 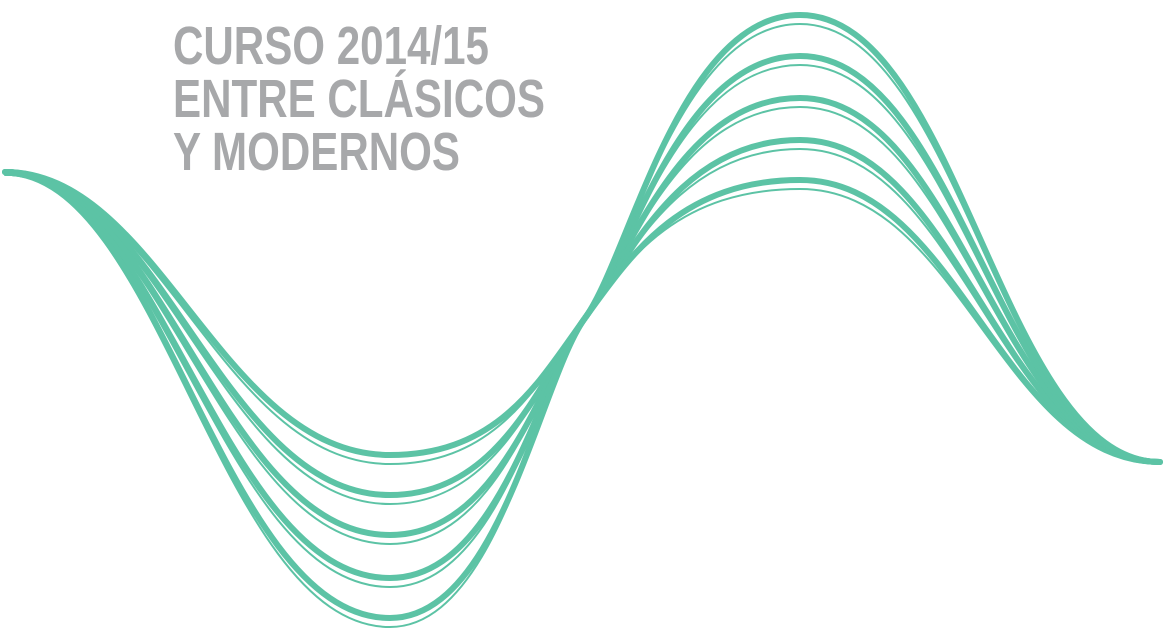 I want to click on title-line: Y MODERNOS, so click(x=316, y=152).